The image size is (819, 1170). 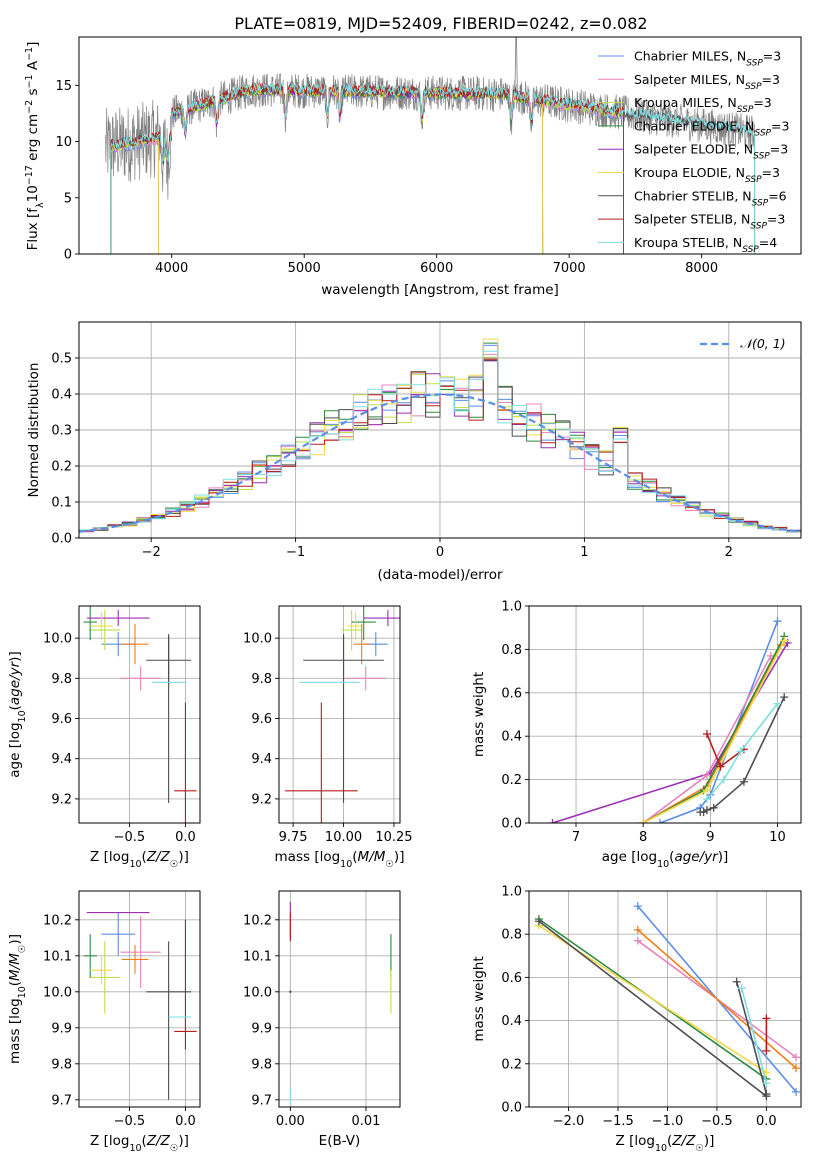 What do you see at coordinates (511, 935) in the screenshot?
I see `y-tick-label: 0.8` at bounding box center [511, 935].